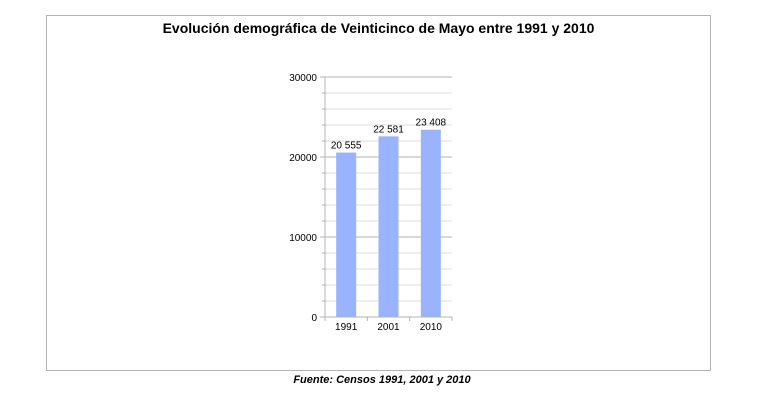 This screenshot has height=405, width=764. What do you see at coordinates (346, 146) in the screenshot?
I see `data-label-1991: 20 555` at bounding box center [346, 146].